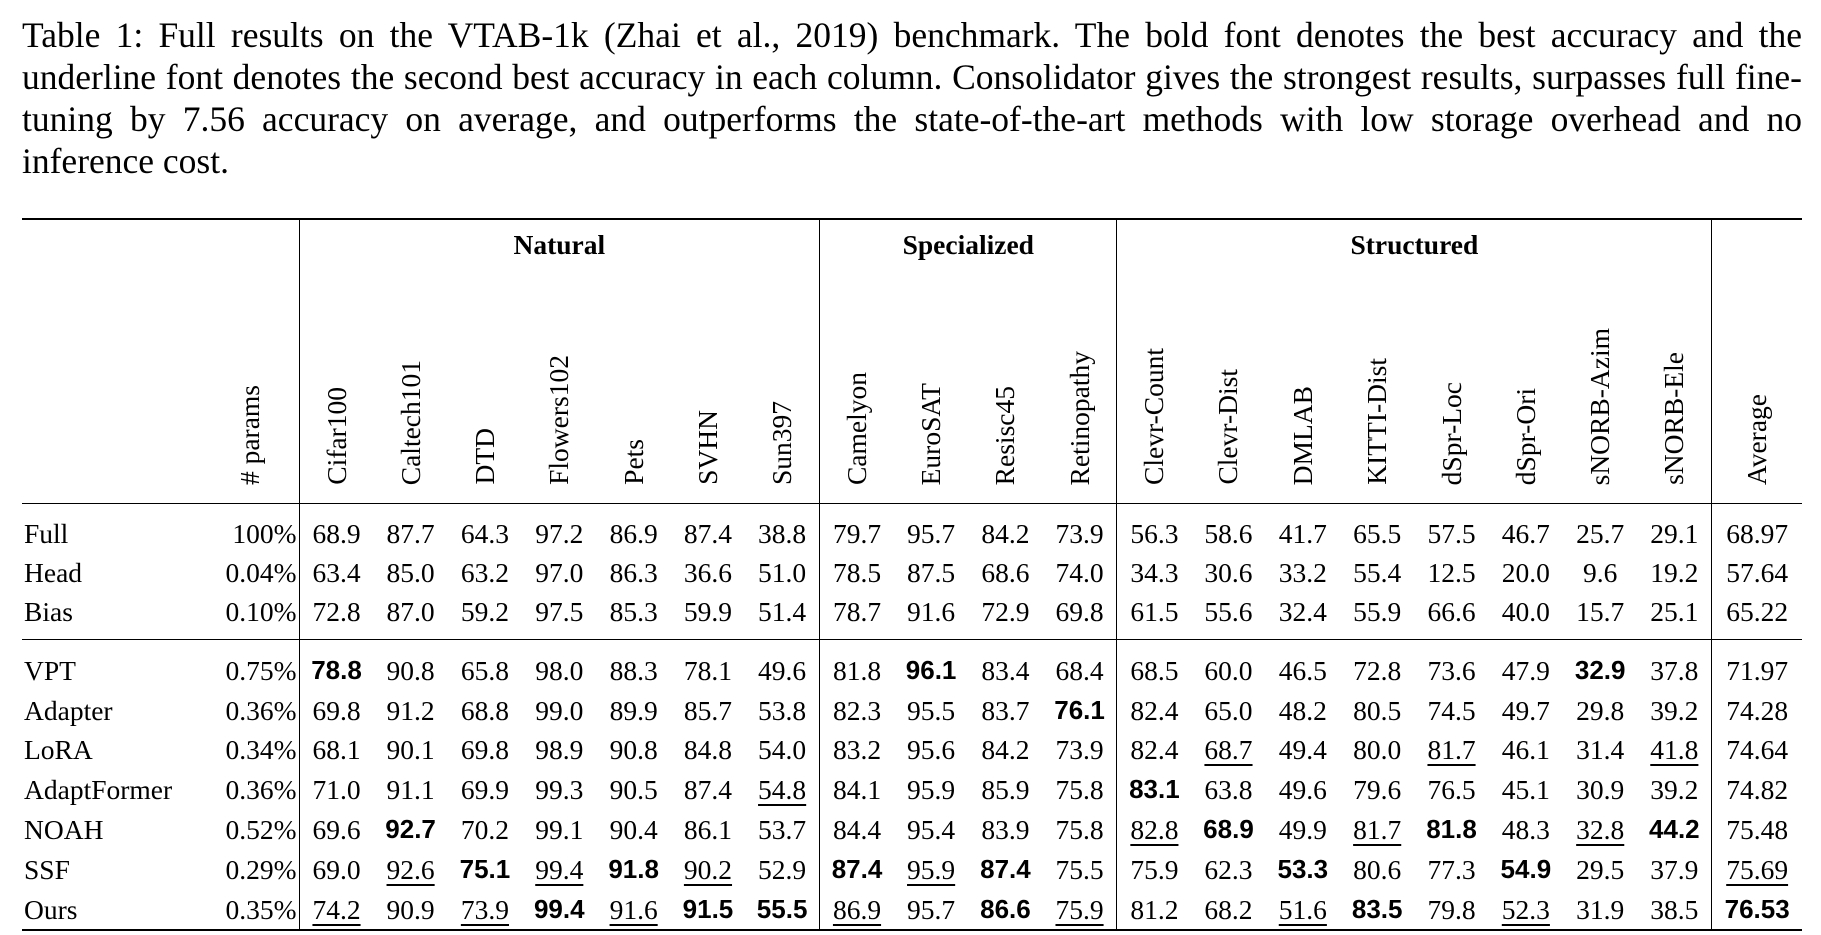 The width and height of the screenshot is (1821, 935). Describe the element at coordinates (1451, 529) in the screenshot. I see `accuracy-cell: 57.5` at that location.